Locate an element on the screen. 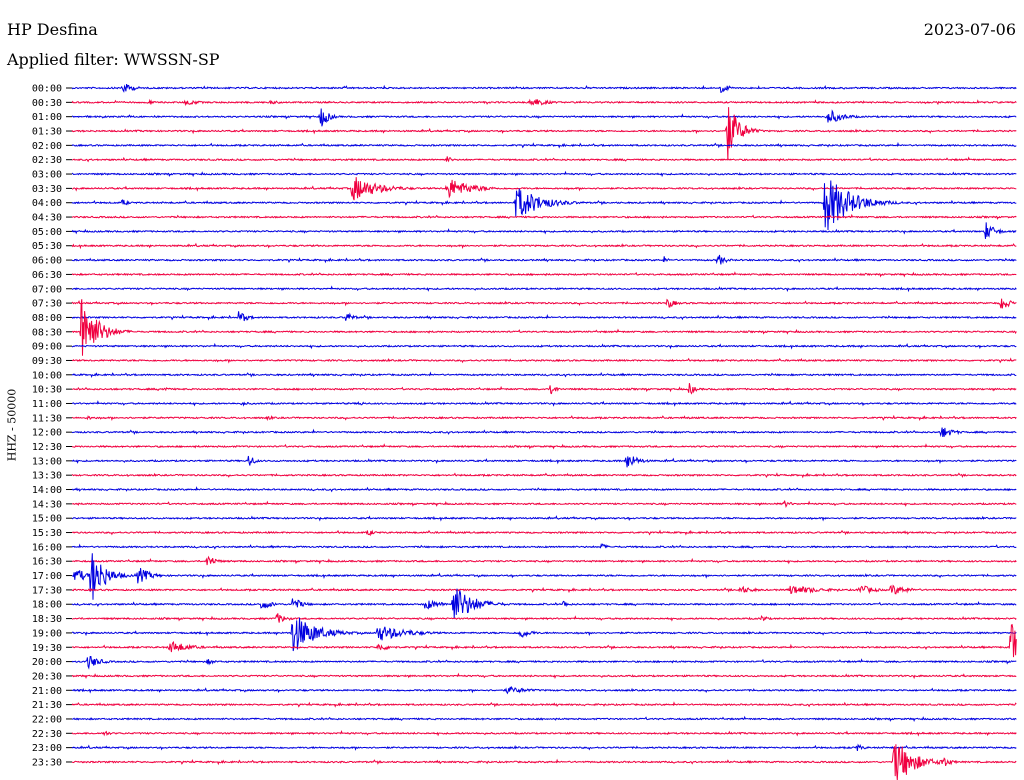  time-label: 18:00 is located at coordinates (47, 605).